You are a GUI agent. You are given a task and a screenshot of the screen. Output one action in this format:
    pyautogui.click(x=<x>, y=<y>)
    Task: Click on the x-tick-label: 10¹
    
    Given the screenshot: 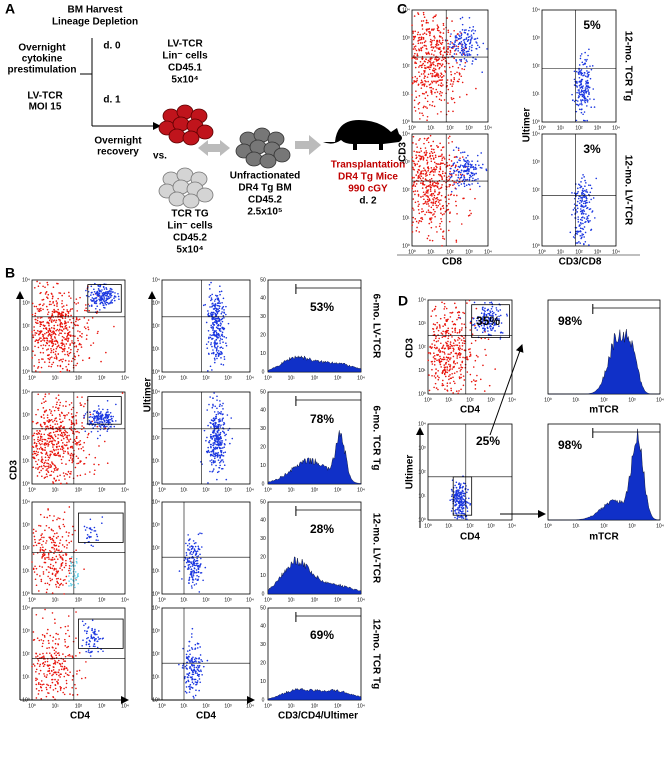 What is the action you would take?
    pyautogui.click(x=184, y=490)
    